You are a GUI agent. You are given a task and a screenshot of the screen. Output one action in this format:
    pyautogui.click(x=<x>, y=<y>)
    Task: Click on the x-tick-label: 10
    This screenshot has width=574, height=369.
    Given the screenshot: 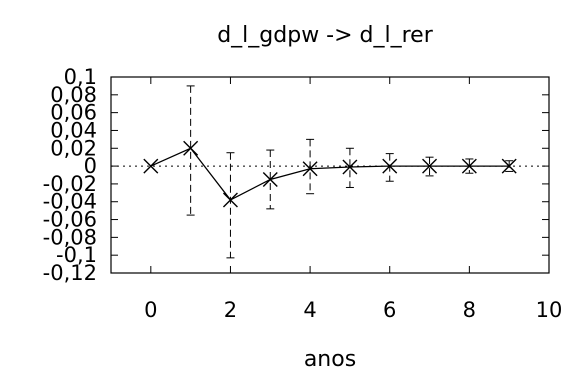 What is the action you would take?
    pyautogui.click(x=549, y=310)
    